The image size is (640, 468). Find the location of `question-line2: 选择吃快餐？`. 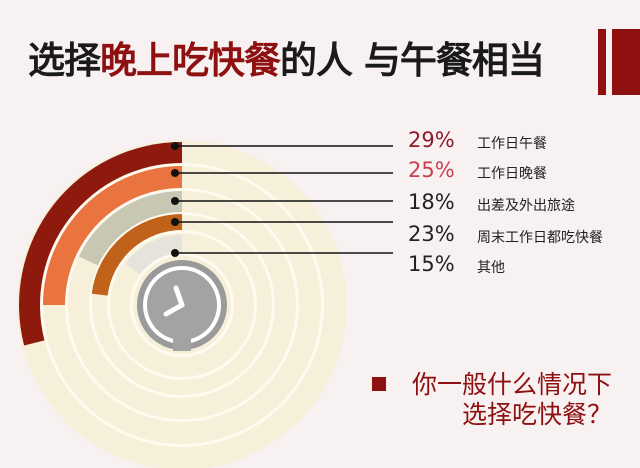

question-line2: 选择吃快餐？ is located at coordinates (536, 414).